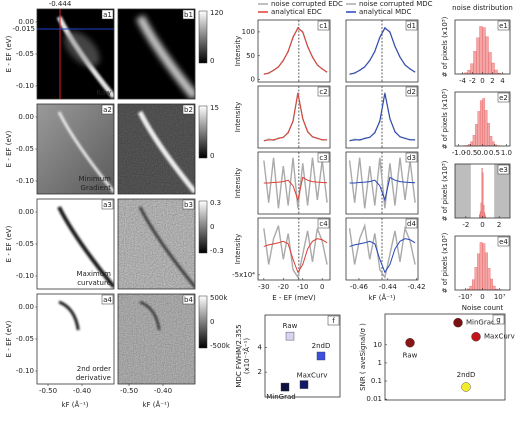 Image resolution: width=520 pixels, height=421 pixels. What do you see at coordinates (499, 337) in the screenshot?
I see `point-label: MaxCurv` at bounding box center [499, 337].